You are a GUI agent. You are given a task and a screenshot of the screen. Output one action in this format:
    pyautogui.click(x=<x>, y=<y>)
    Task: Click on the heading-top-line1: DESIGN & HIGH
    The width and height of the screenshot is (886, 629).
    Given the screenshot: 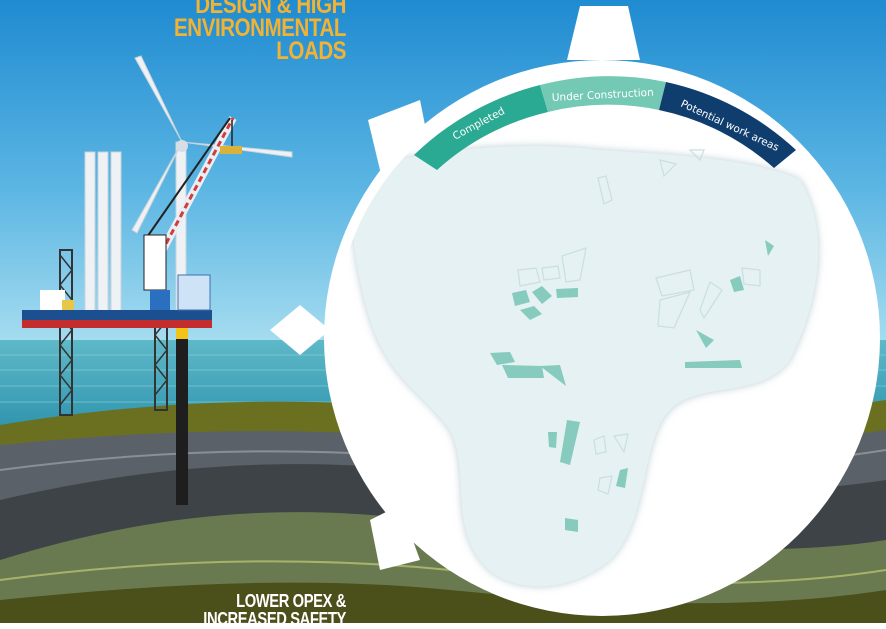 What is the action you would take?
    pyautogui.click(x=270, y=9)
    